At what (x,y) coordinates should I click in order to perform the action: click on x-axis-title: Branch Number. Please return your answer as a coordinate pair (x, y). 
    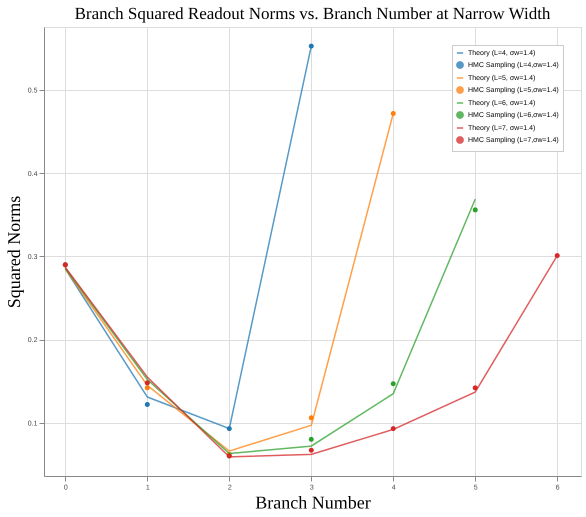
    Looking at the image, I should click on (313, 502).